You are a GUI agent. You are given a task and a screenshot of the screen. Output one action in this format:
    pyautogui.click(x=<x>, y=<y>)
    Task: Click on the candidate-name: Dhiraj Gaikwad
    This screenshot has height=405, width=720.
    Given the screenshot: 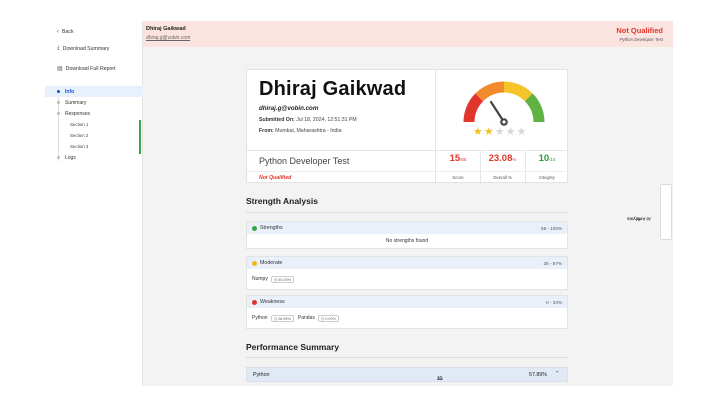 What is the action you would take?
    pyautogui.click(x=333, y=89)
    